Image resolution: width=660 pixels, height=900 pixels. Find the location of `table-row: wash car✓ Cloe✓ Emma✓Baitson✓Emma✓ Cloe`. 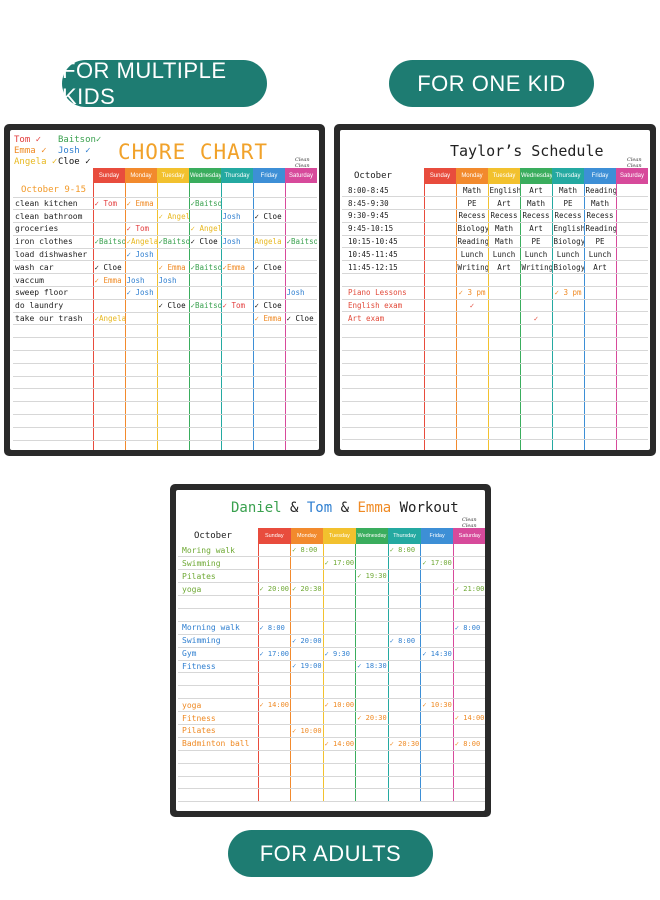

table-row: wash car✓ Cloe✓ Emma✓Baitson✓Emma✓ Cloe is located at coordinates (165, 267).